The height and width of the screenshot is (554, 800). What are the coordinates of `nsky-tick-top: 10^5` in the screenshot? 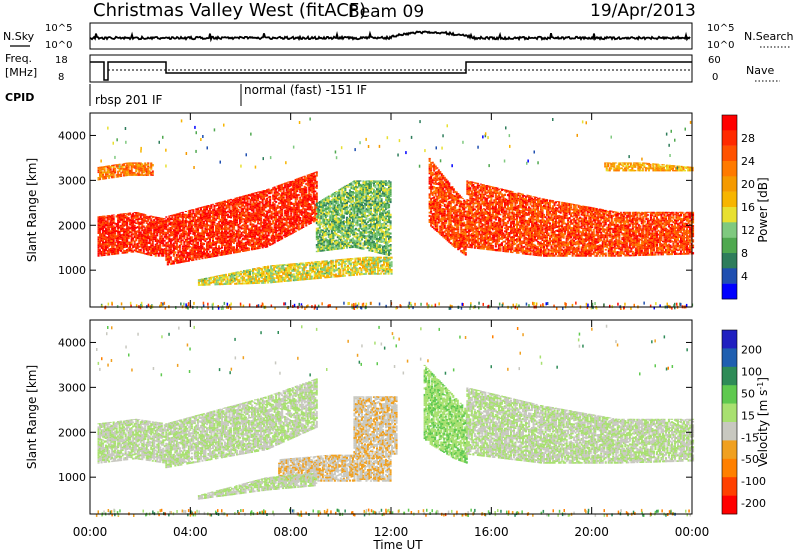 It's located at (58, 28).